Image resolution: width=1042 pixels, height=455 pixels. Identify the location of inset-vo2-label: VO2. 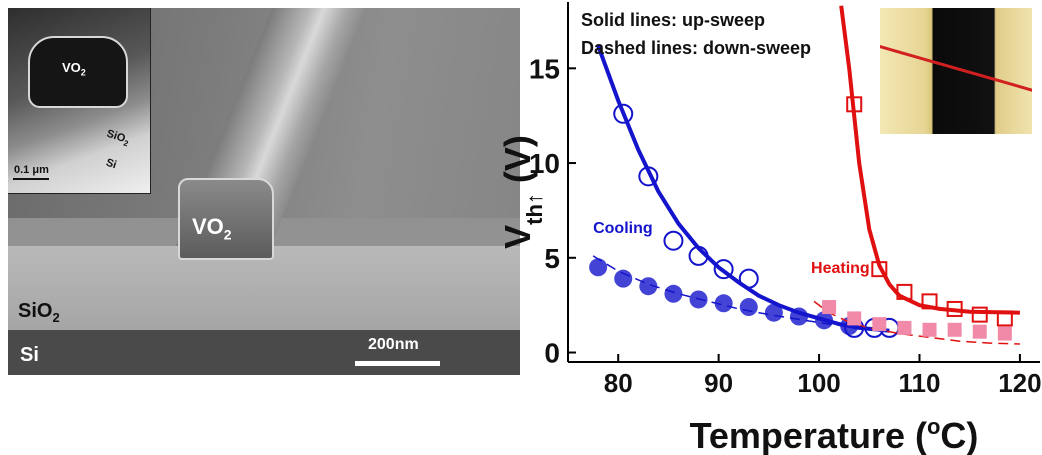
(74, 69).